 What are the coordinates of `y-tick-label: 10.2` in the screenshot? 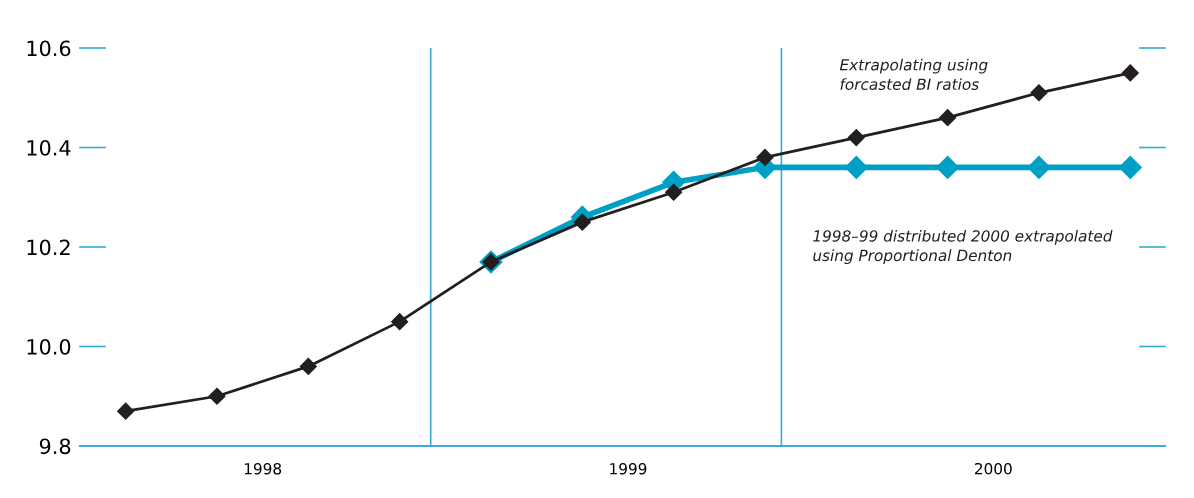 It's located at (48, 247).